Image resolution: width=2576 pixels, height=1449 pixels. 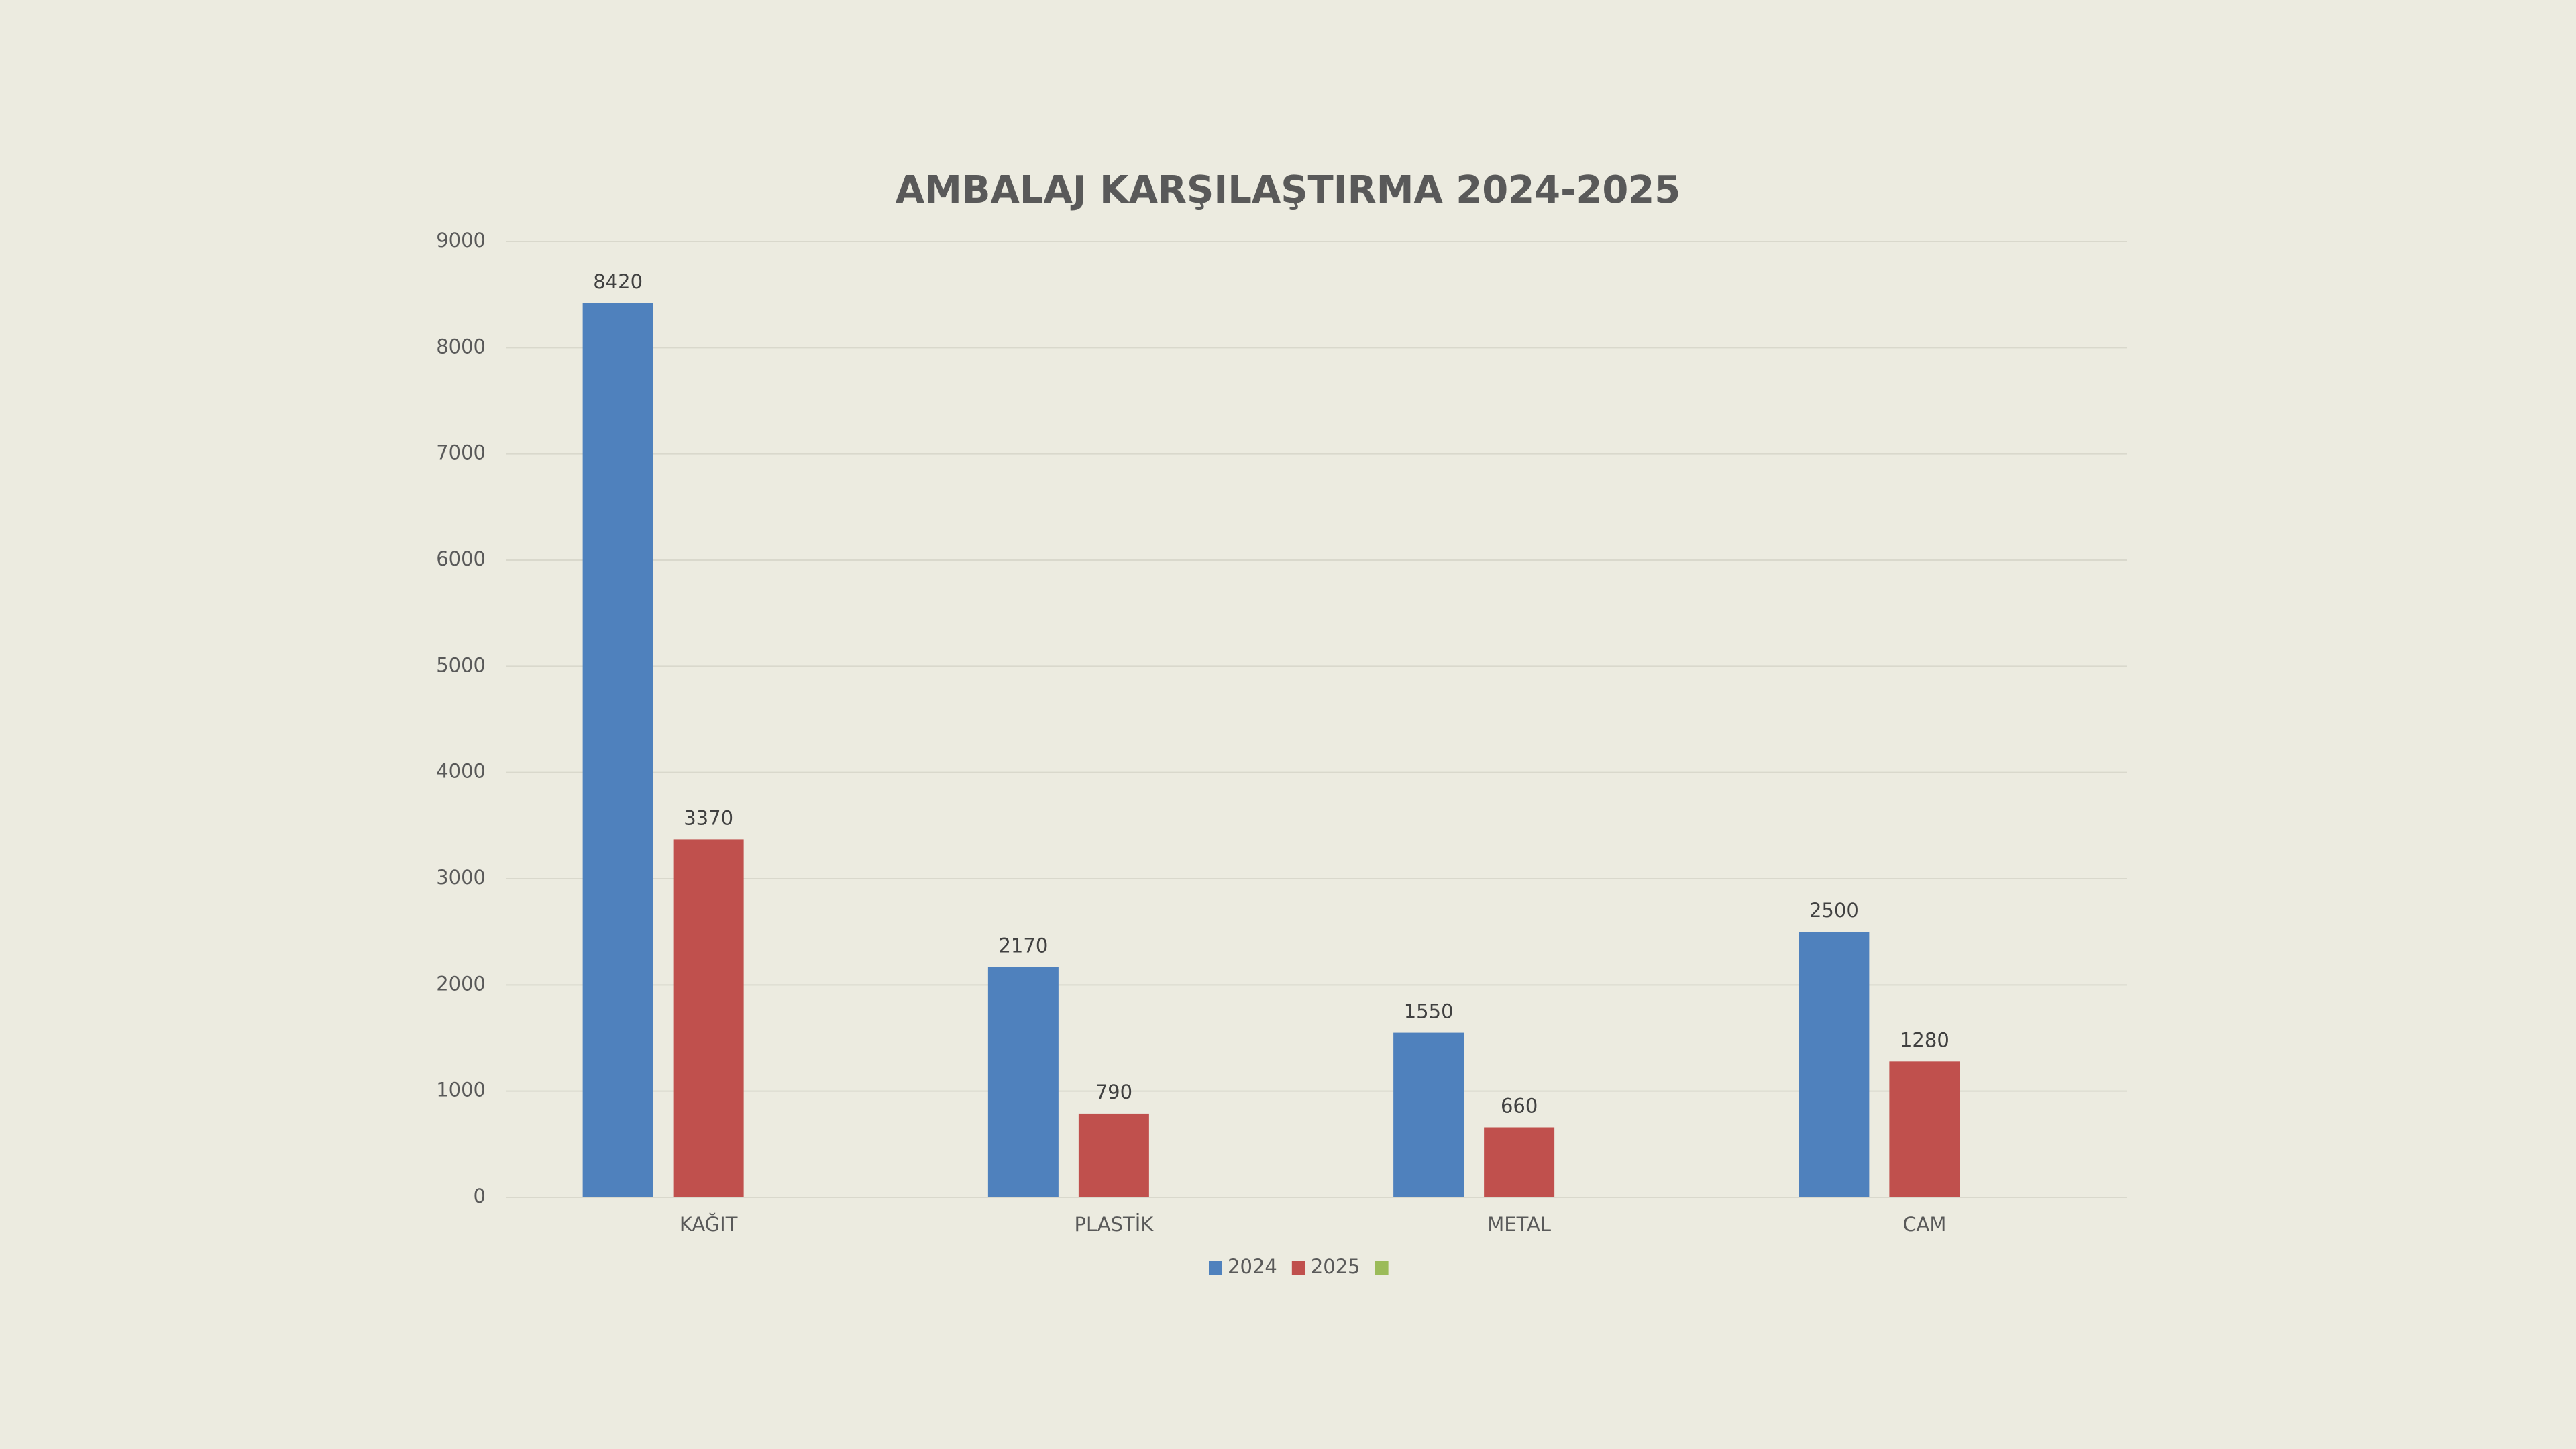 What do you see at coordinates (1834, 910) in the screenshot?
I see `data-label: 2500` at bounding box center [1834, 910].